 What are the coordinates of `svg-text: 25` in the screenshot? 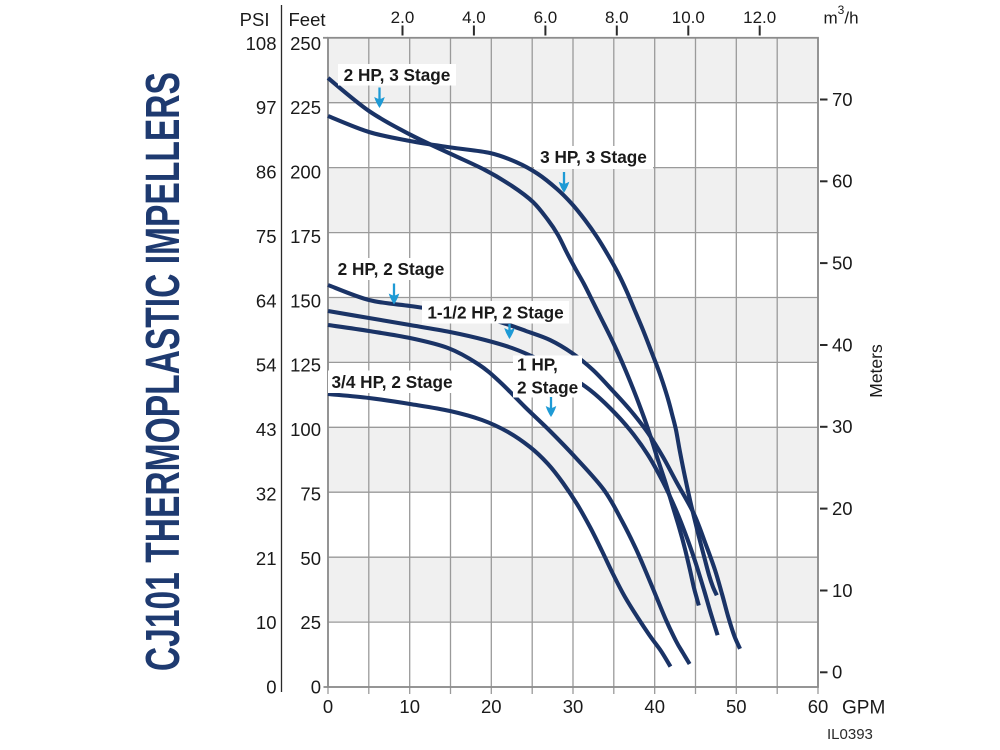 It's located at (310, 622).